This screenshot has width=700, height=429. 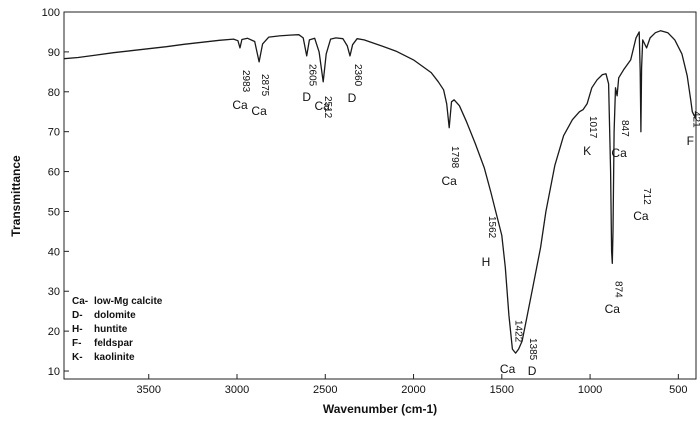 I want to click on peak-code-2360: D, so click(x=352, y=98).